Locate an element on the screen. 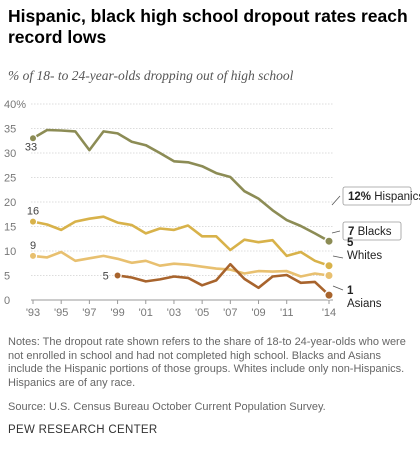  series-start-label: 9 is located at coordinates (33, 246).